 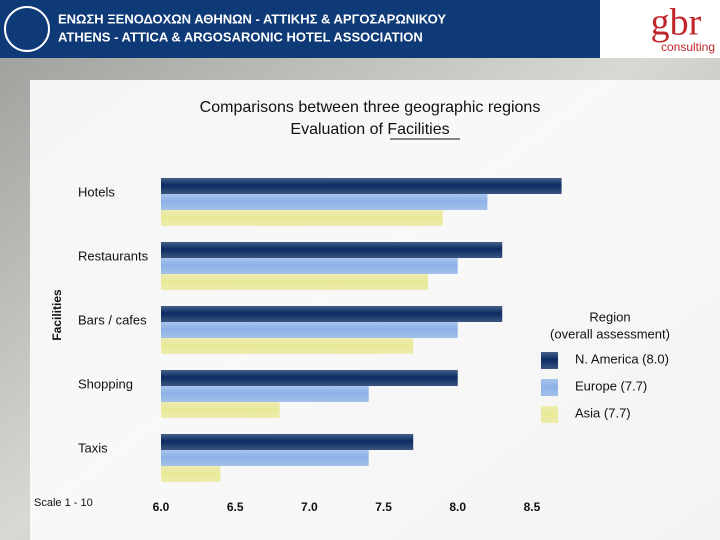 What do you see at coordinates (63, 503) in the screenshot?
I see `note: Scale 1 - 10` at bounding box center [63, 503].